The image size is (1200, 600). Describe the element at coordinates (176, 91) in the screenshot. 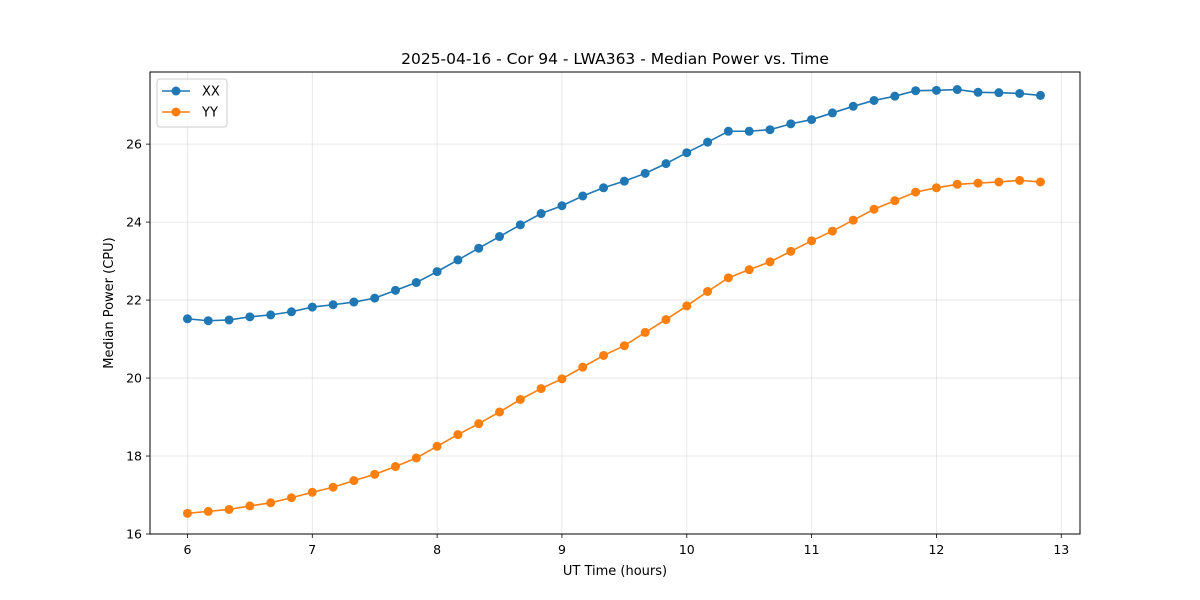

I see `legend-marker-xx` at that location.